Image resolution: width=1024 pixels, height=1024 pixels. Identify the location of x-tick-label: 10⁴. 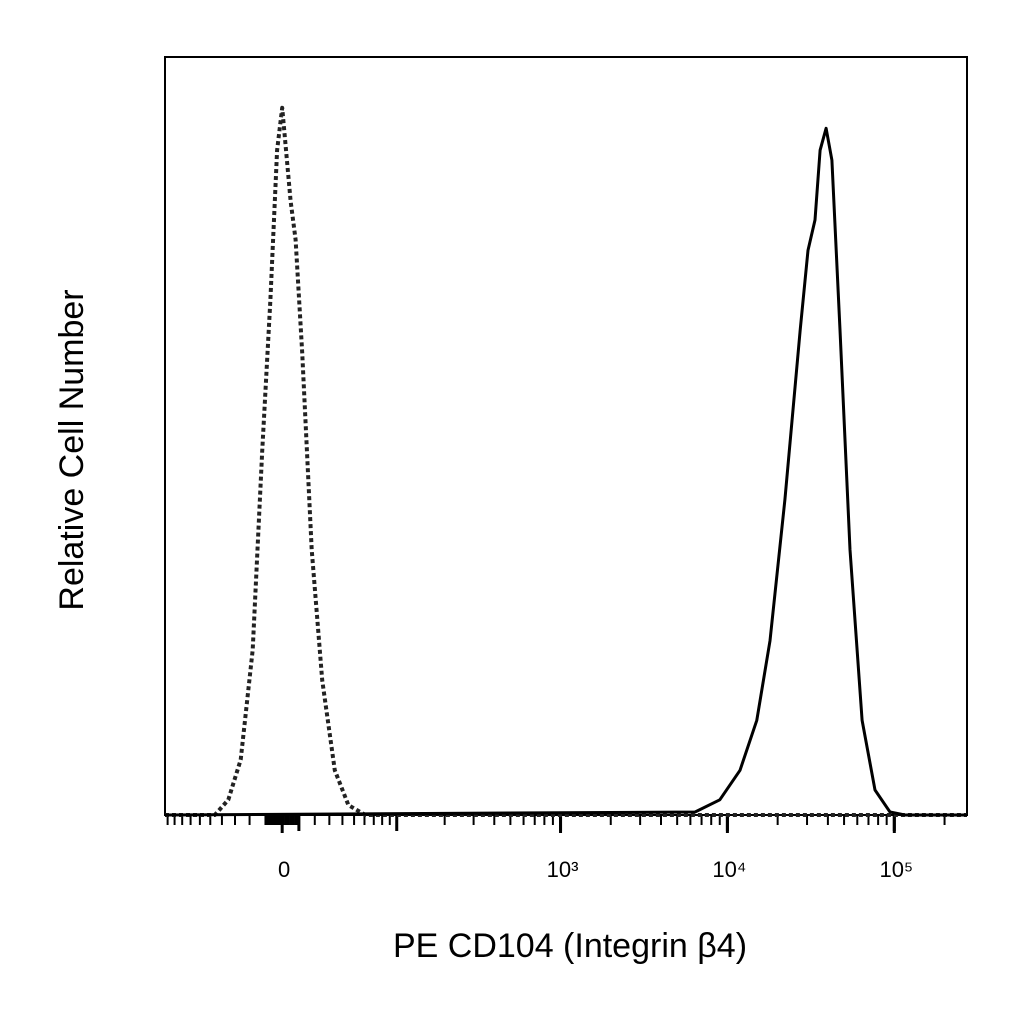
(729, 869).